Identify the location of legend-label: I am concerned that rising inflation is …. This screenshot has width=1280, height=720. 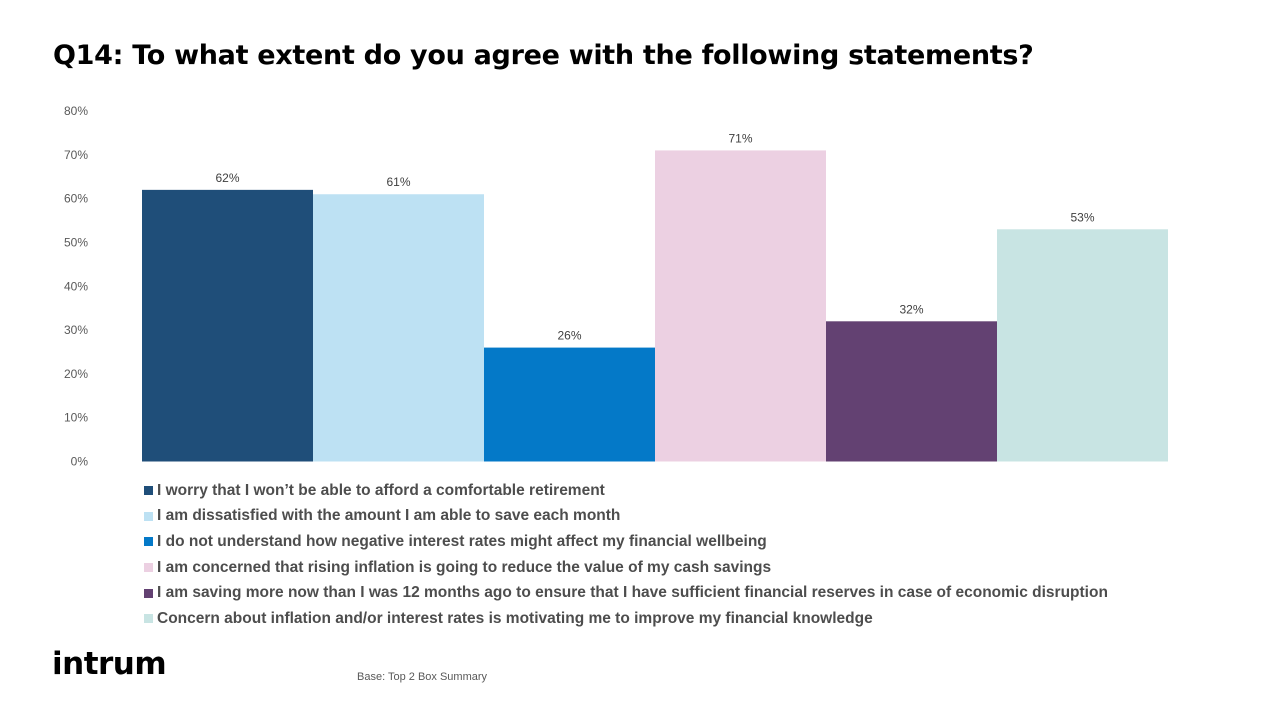
(464, 567).